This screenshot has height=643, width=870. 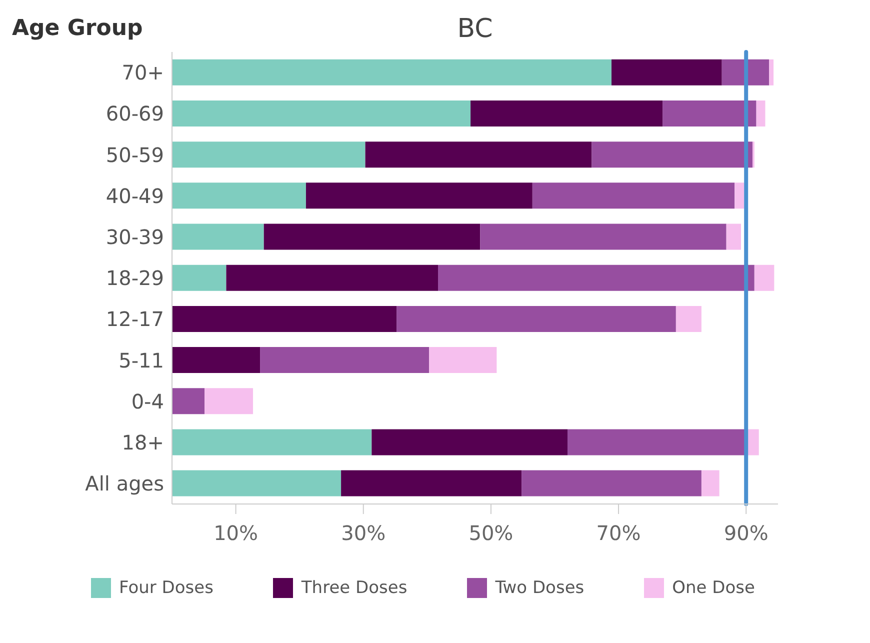 What do you see at coordinates (143, 72) in the screenshot?
I see `y-tick-label: 70+` at bounding box center [143, 72].